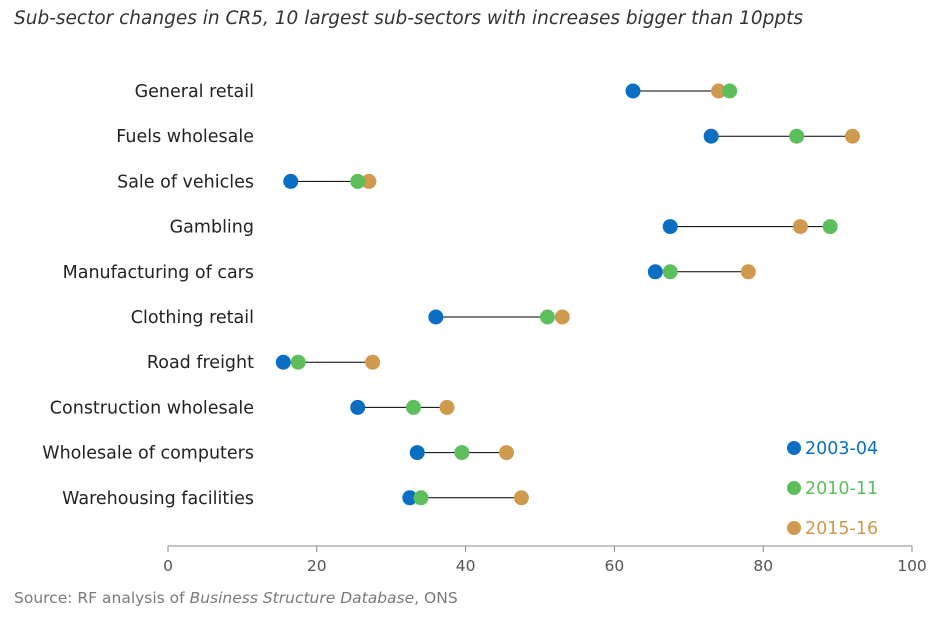  I want to click on x-tick-label-100: 100, so click(912, 566).